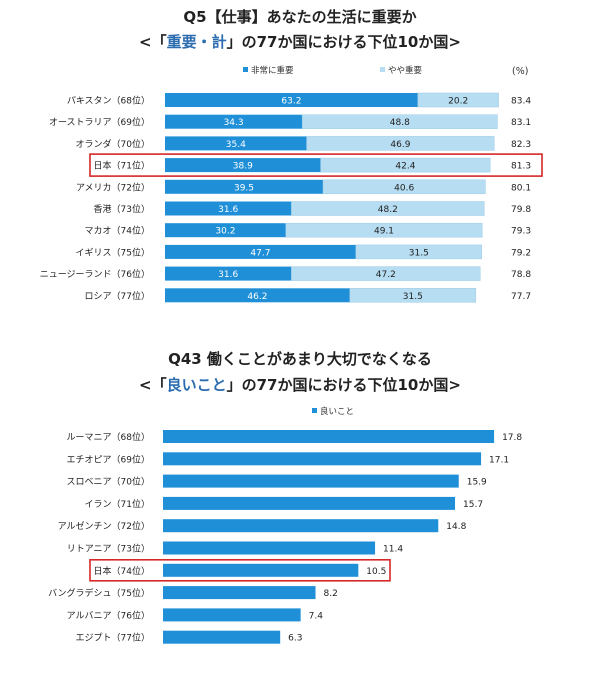  Describe the element at coordinates (316, 616) in the screenshot. I see `data-label: 7.4` at that location.